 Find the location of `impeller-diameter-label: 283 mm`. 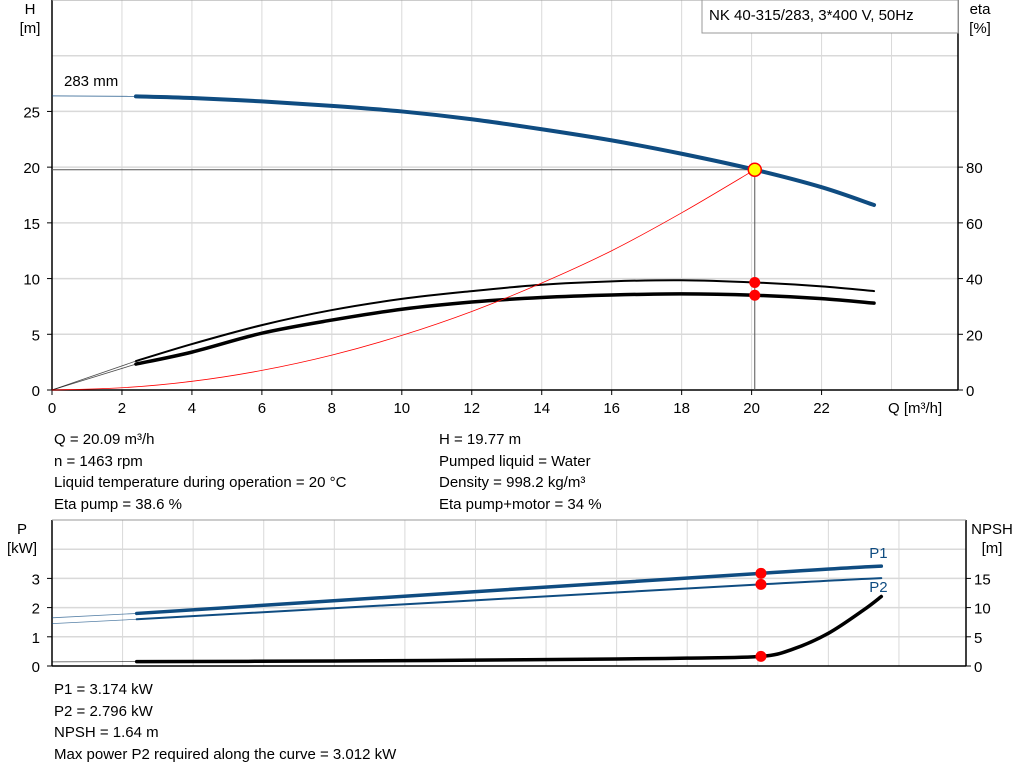

impeller-diameter-label: 283 mm is located at coordinates (91, 81).